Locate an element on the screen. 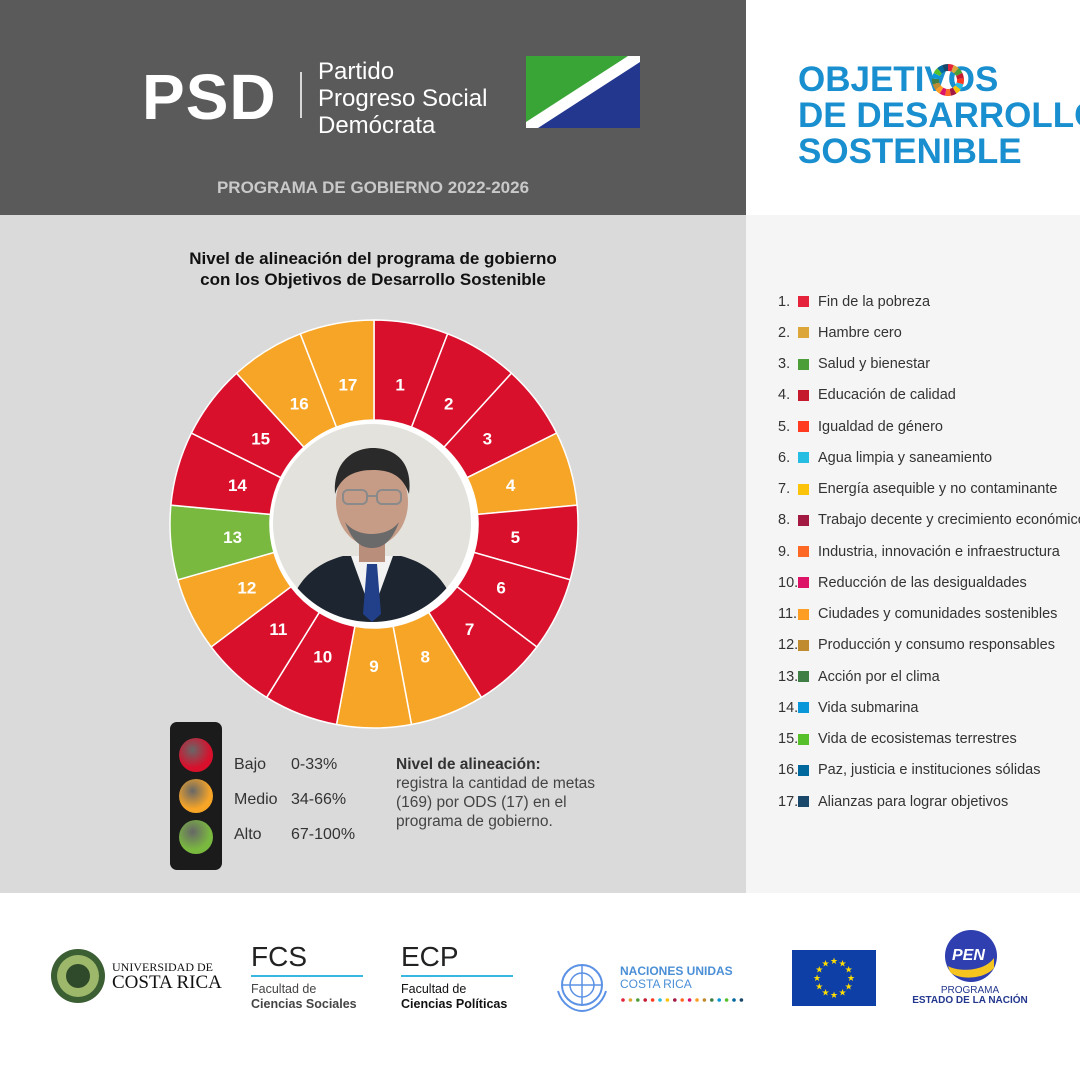 This screenshot has height=1080, width=1080. program-label: PROGRAMA DE GOBIERNO 2022-2026 is located at coordinates (373, 187).